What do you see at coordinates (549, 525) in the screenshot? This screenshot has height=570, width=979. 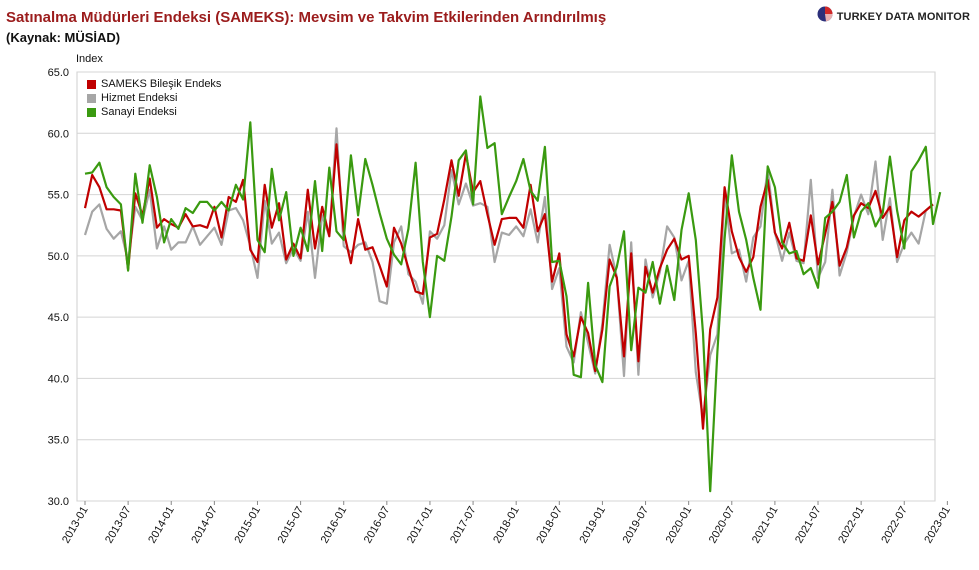 I see `x-tick-label: 2018-07` at bounding box center [549, 525].